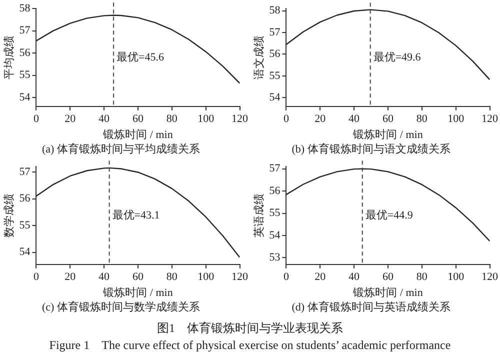 This screenshot has height=362, width=500. What do you see at coordinates (250, 345) in the screenshot?
I see `caption: Figure 1 The curve effect of physical exercise on students’ academic performance` at bounding box center [250, 345].